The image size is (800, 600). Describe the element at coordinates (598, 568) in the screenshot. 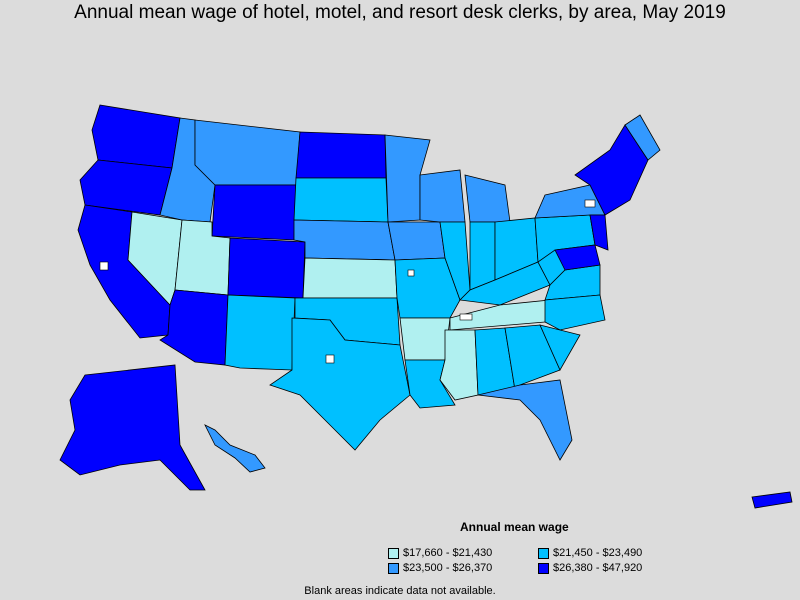

I see `legend-label: $26,380 - $47,920` at that location.